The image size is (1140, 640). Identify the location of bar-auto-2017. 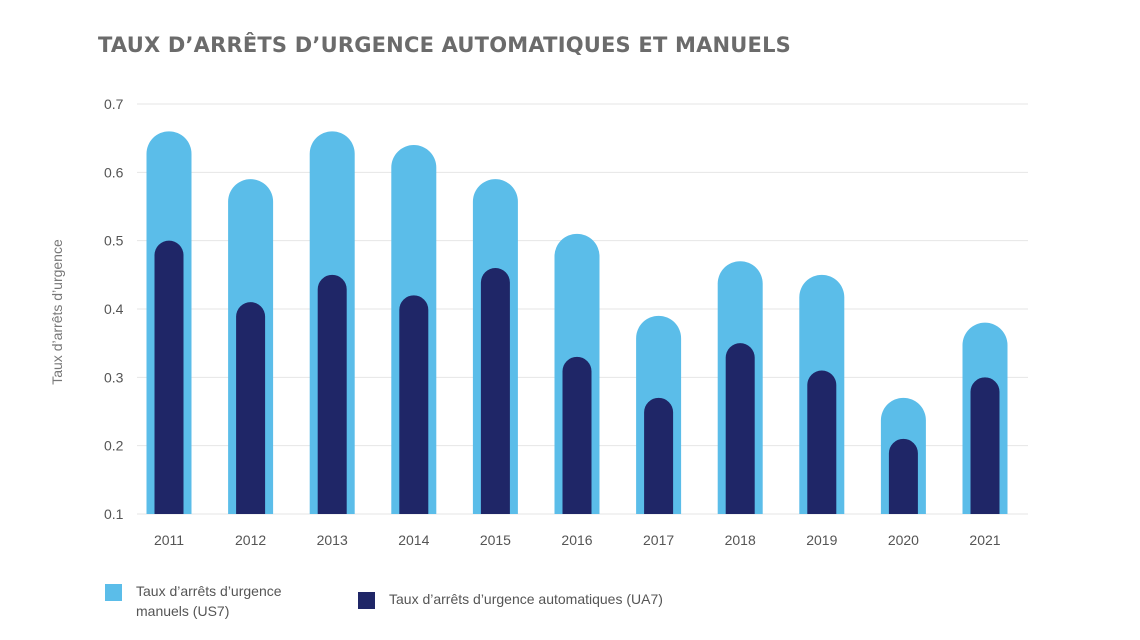
(659, 455).